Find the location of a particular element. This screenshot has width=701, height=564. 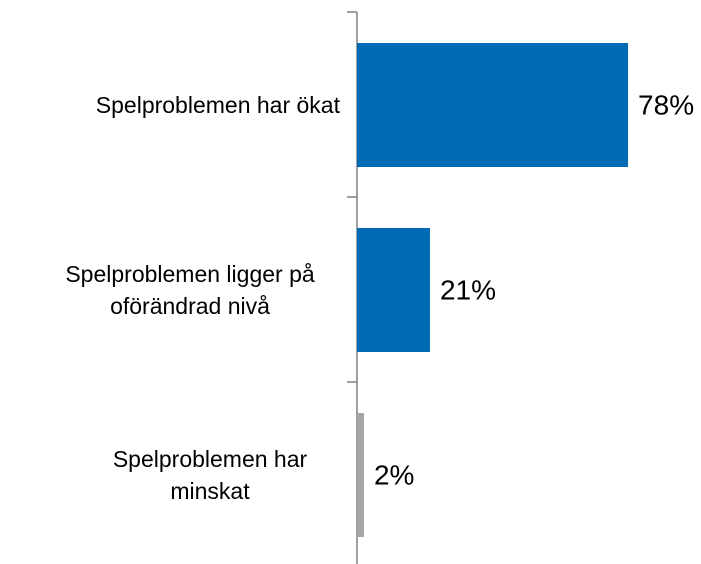

value-label: 78% is located at coordinates (666, 104).